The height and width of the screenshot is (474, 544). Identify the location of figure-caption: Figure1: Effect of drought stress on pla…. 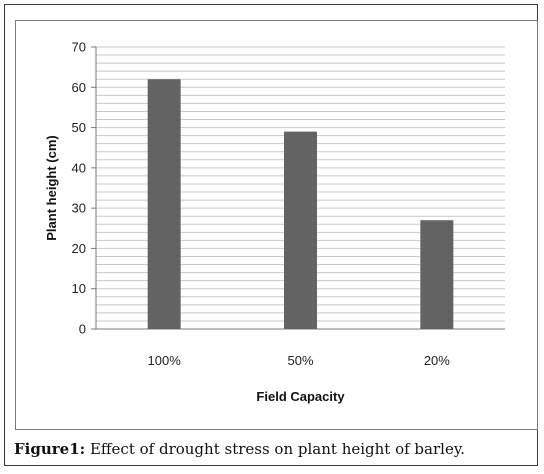
(274, 449).